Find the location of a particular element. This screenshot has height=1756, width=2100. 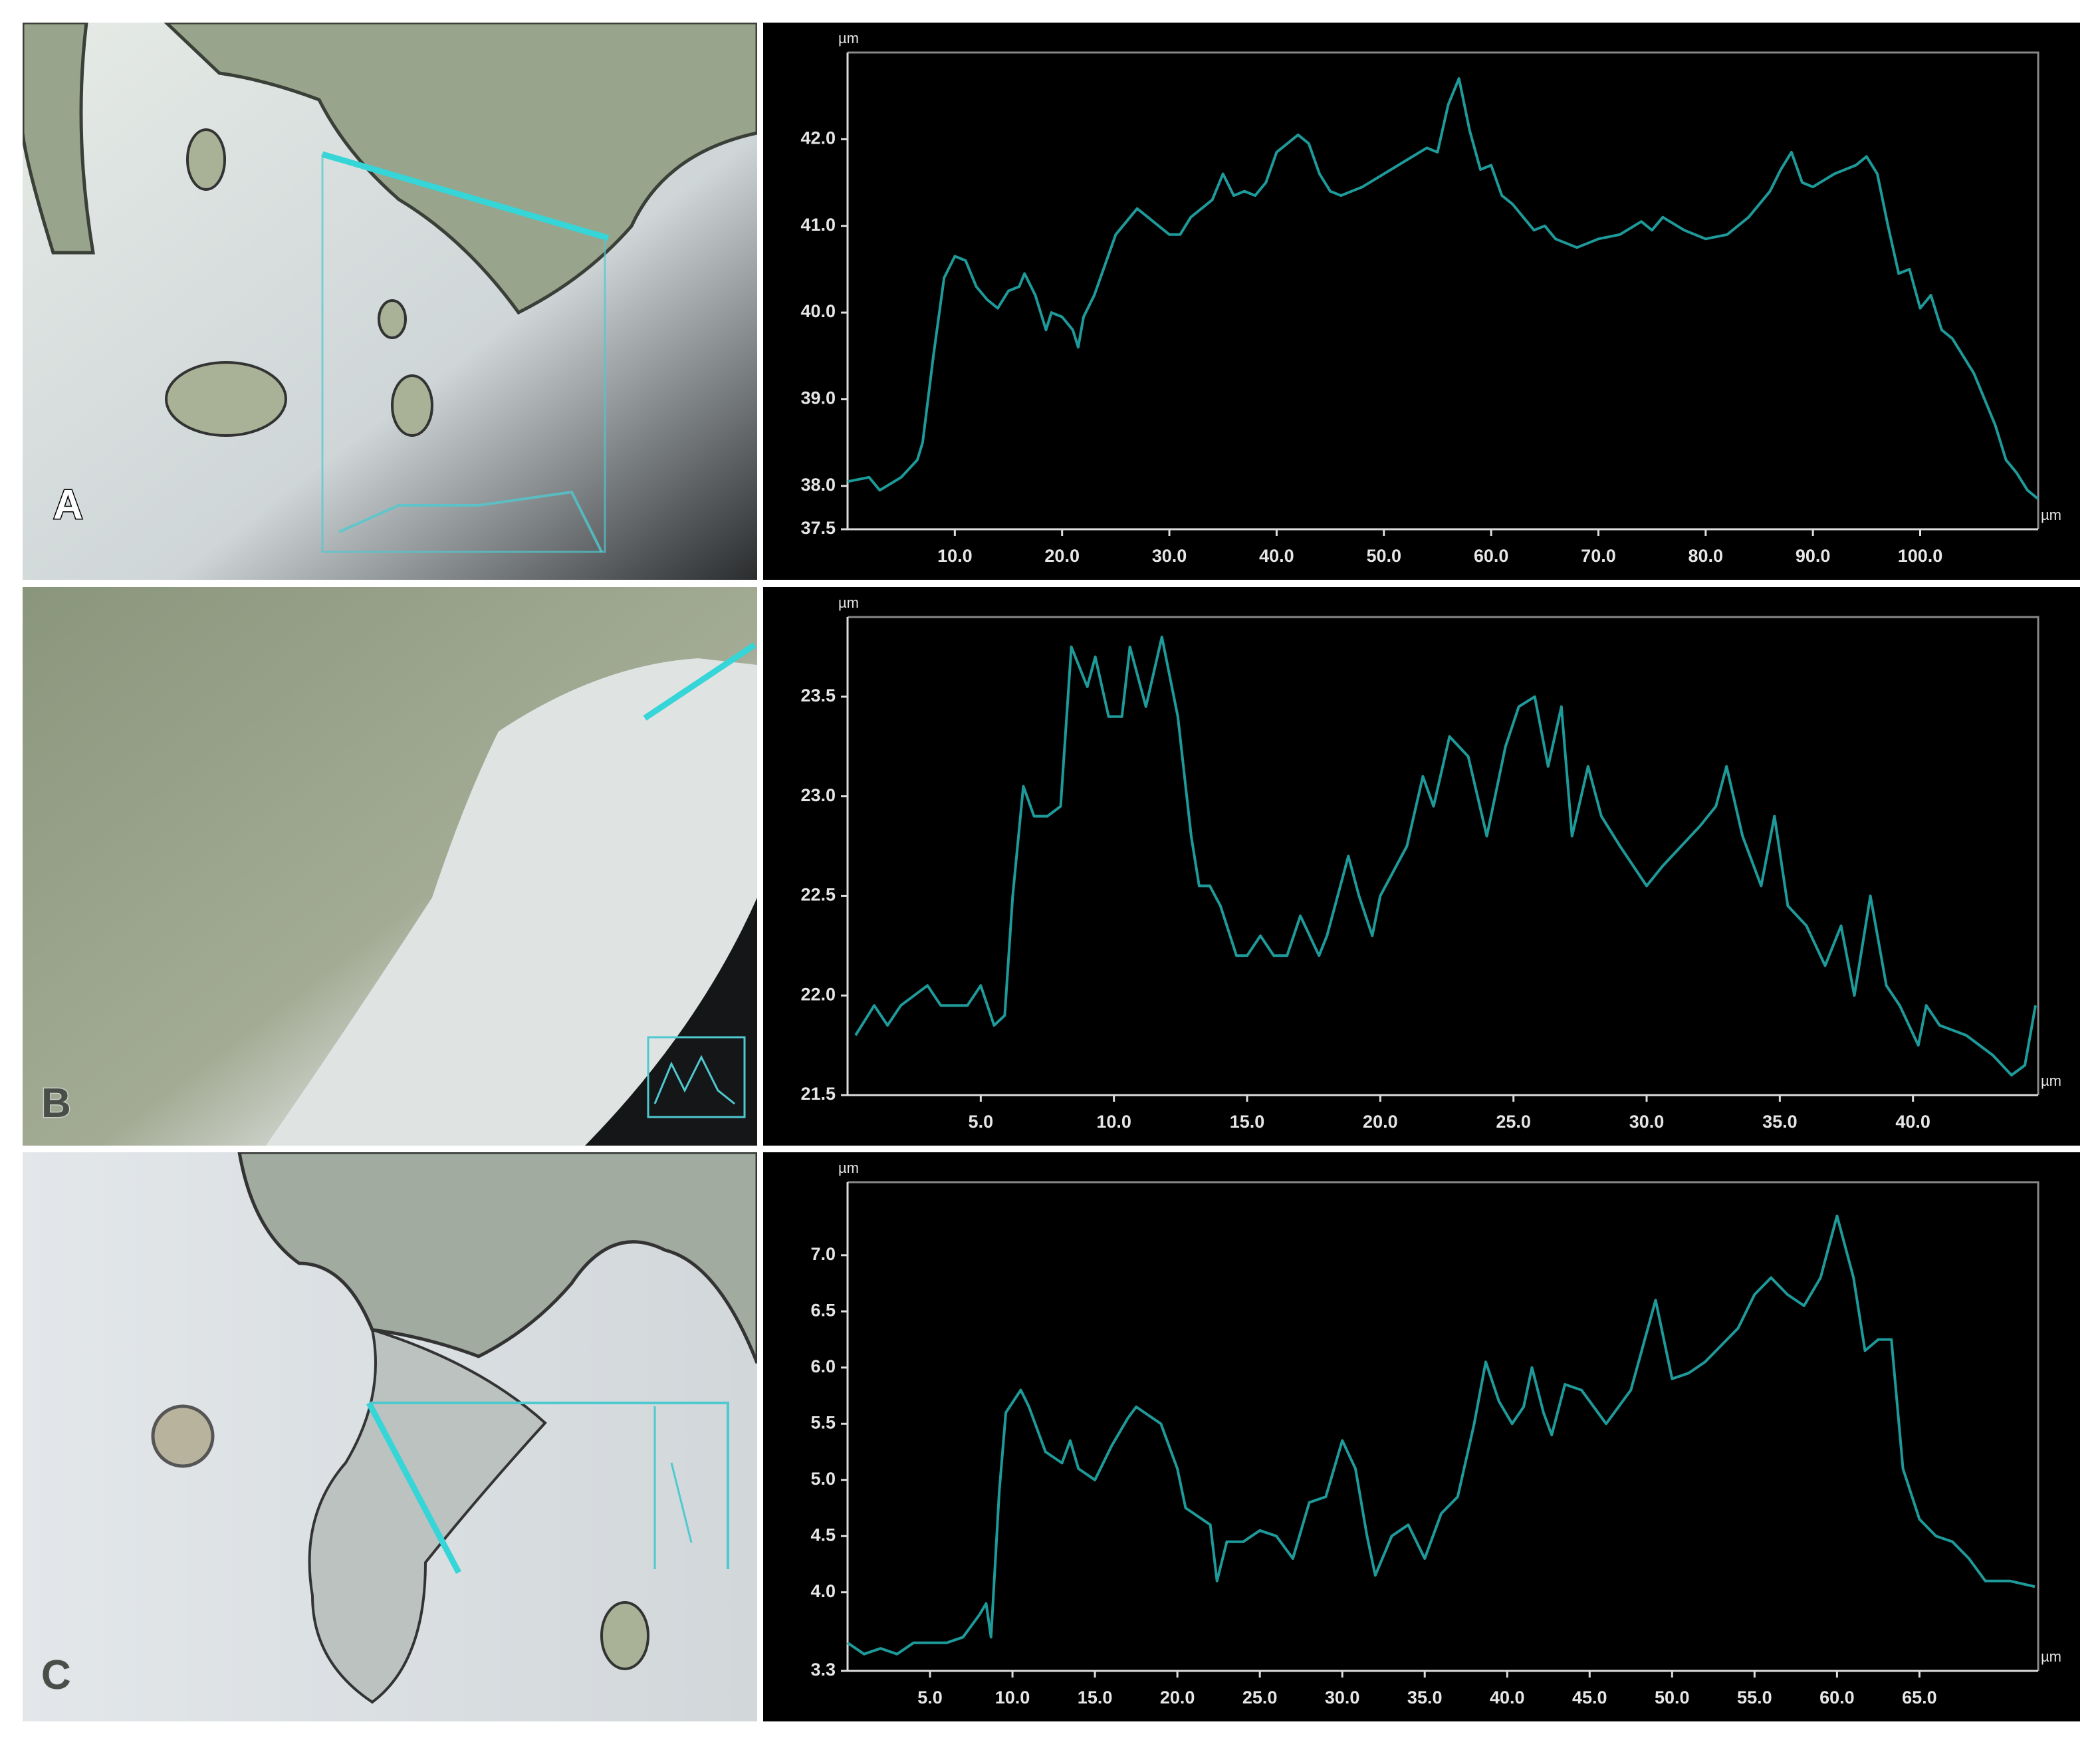

y-tick-label: 3.3 is located at coordinates (823, 1670).